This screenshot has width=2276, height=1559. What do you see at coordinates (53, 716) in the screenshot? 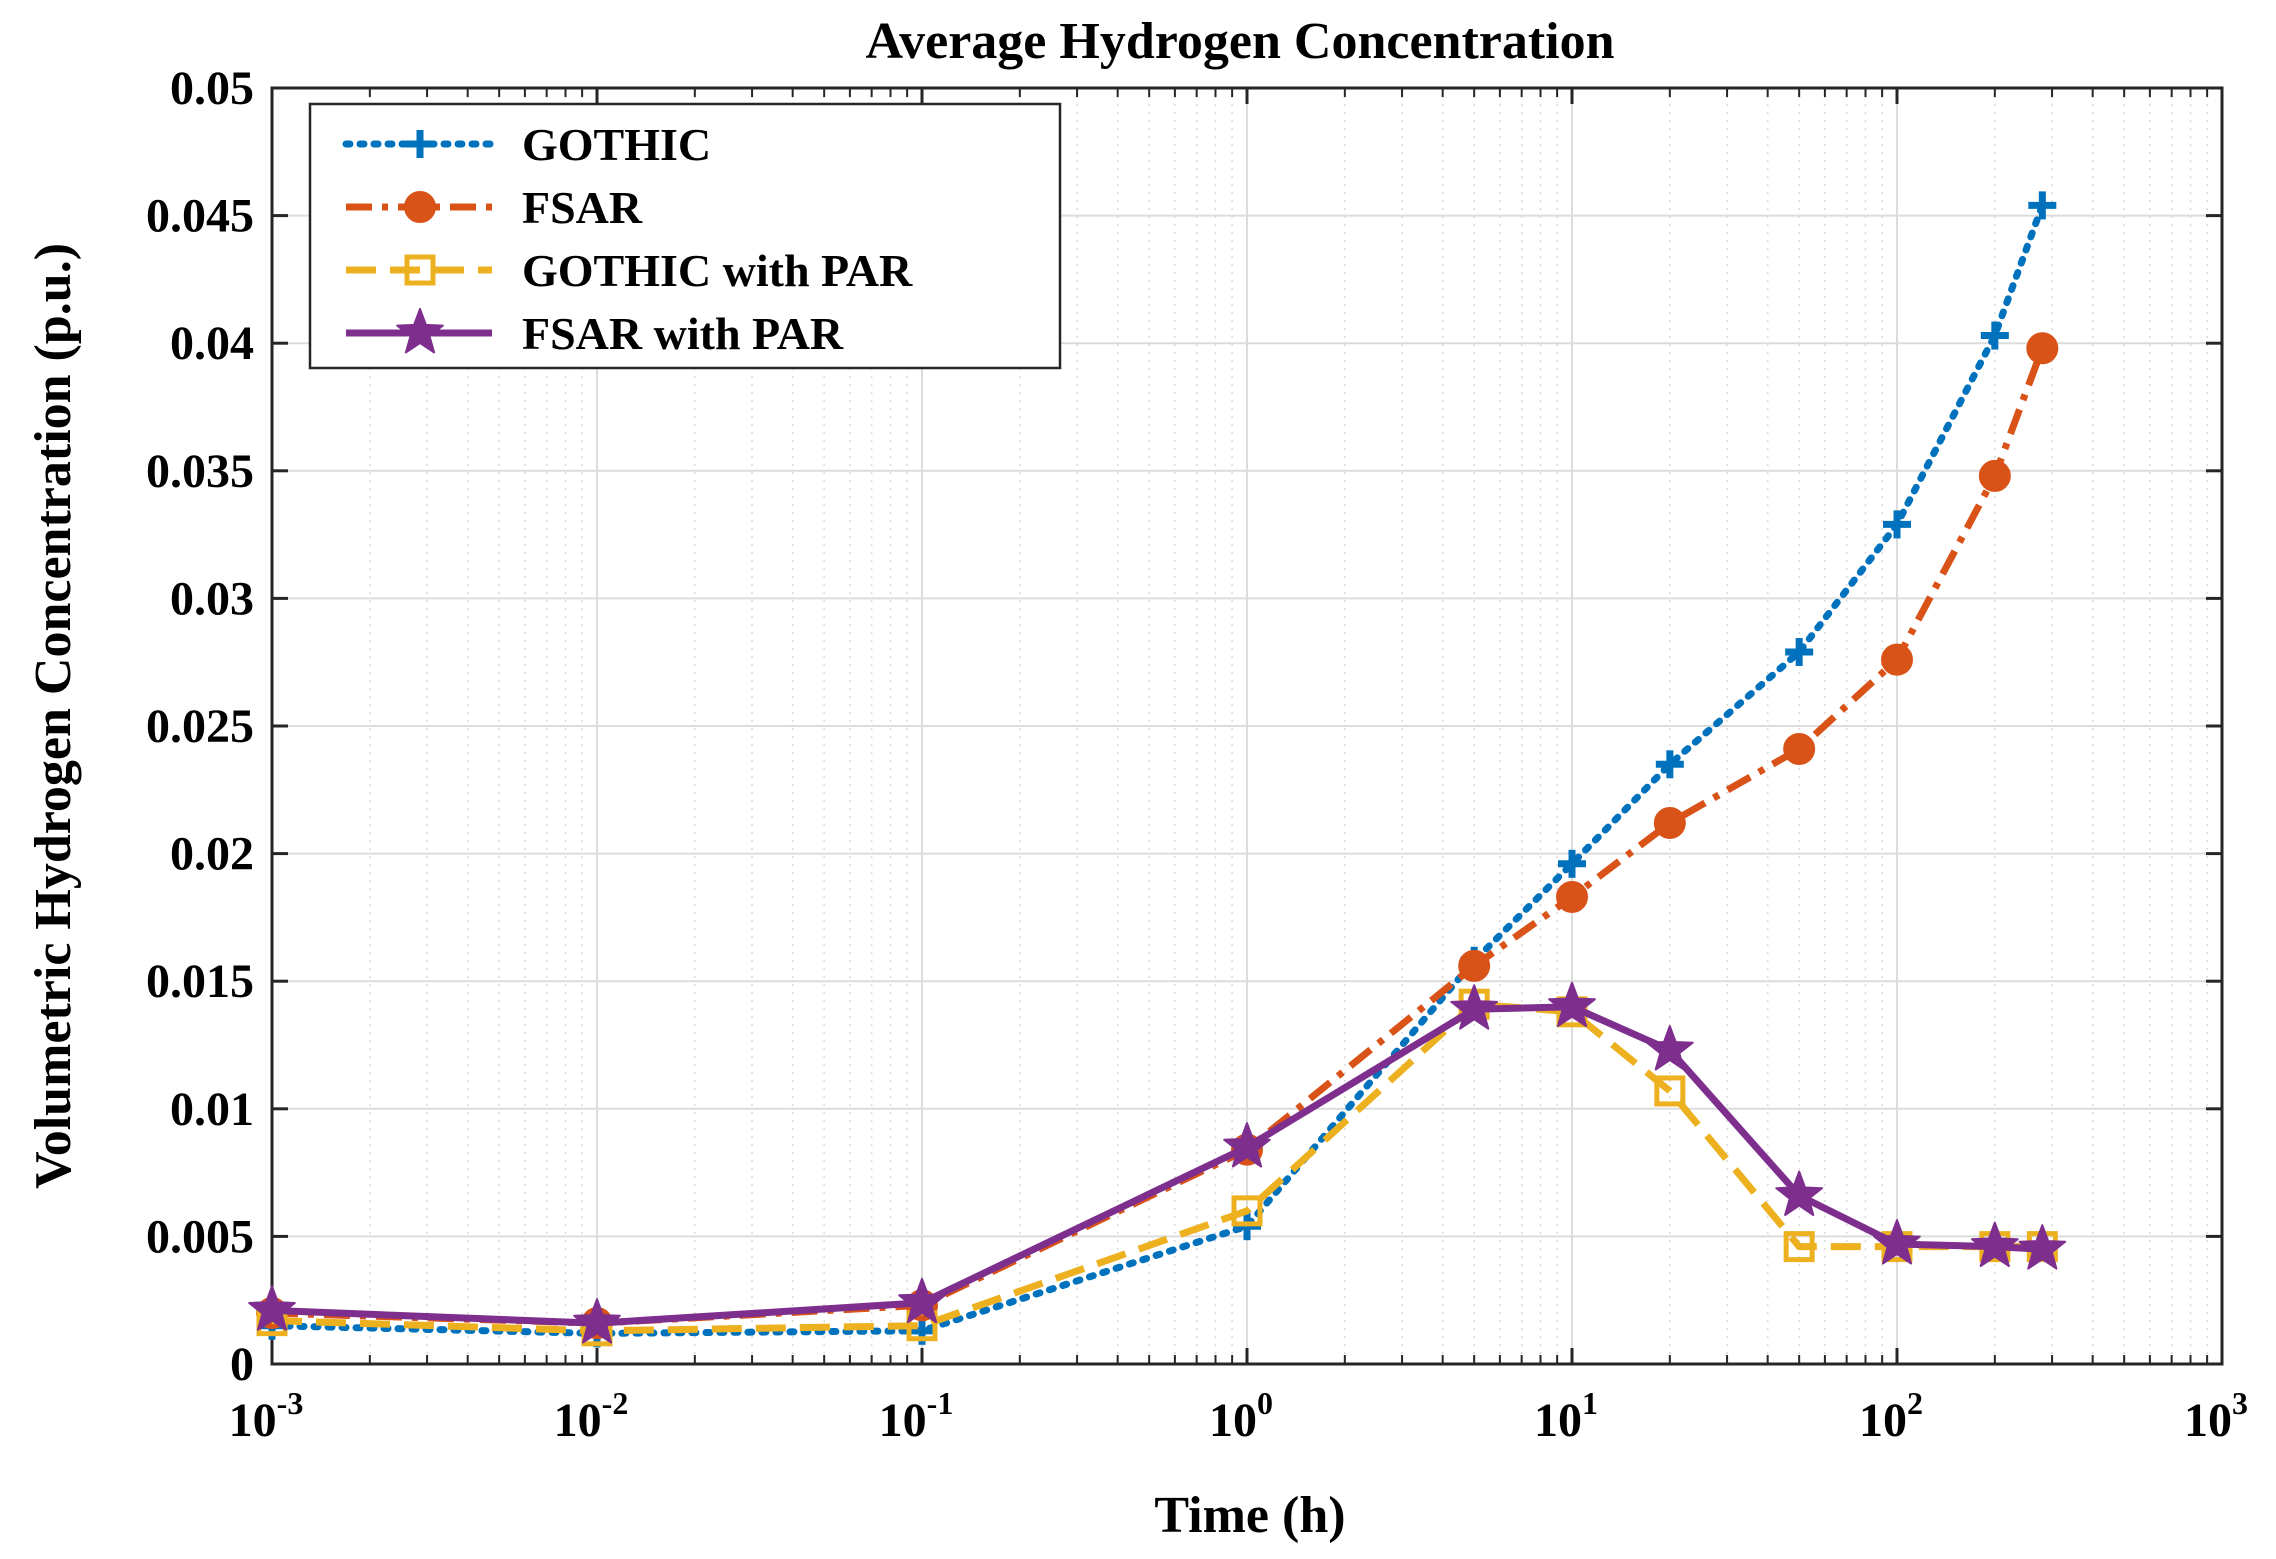
I see `y-axis-label: Volumetric Hydrogen Concentration (p.u.)` at bounding box center [53, 716].